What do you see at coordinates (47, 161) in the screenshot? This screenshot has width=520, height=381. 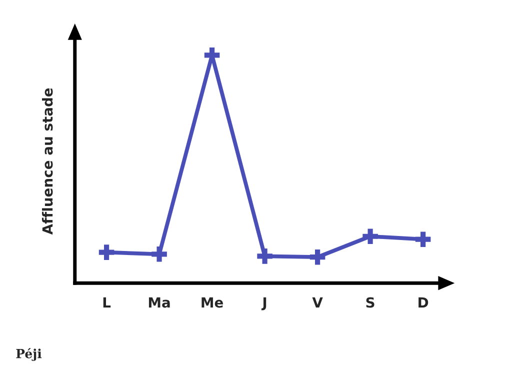 I see `y-axis-title: Affluence au stade` at bounding box center [47, 161].